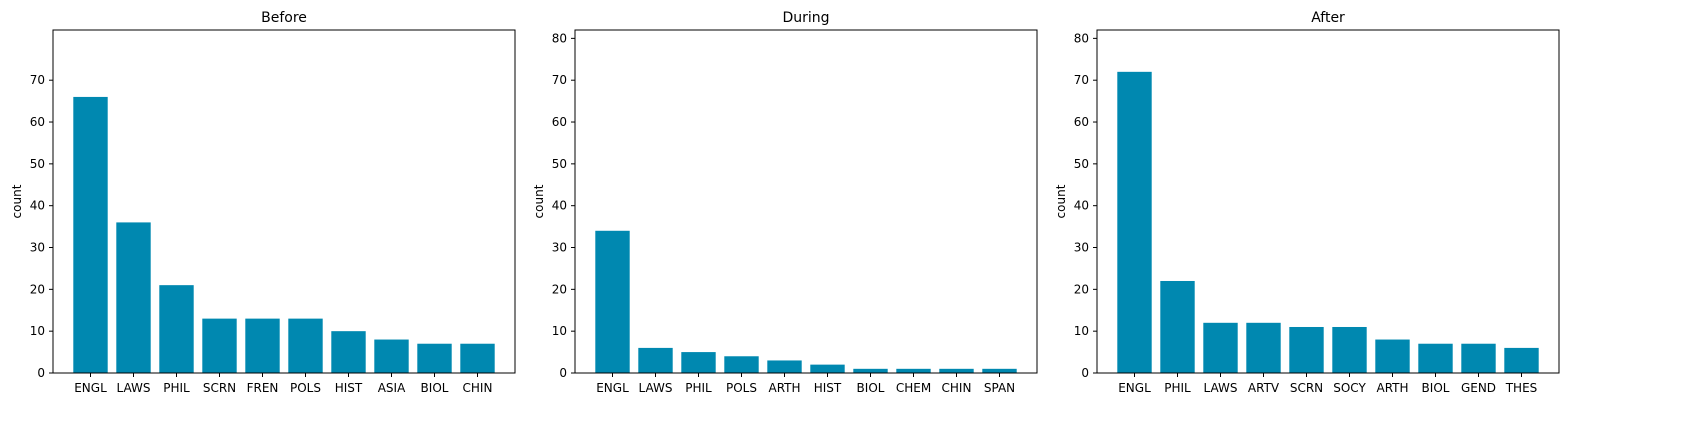 The height and width of the screenshot is (439, 1686). What do you see at coordinates (1349, 388) in the screenshot?
I see `panel-3-xtick-label: SOCY` at bounding box center [1349, 388].